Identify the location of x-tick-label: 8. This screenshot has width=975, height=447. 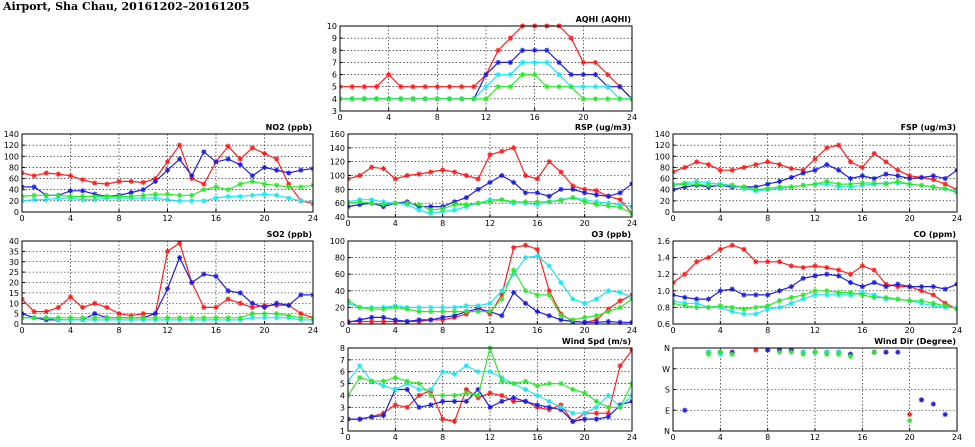
(118, 218).